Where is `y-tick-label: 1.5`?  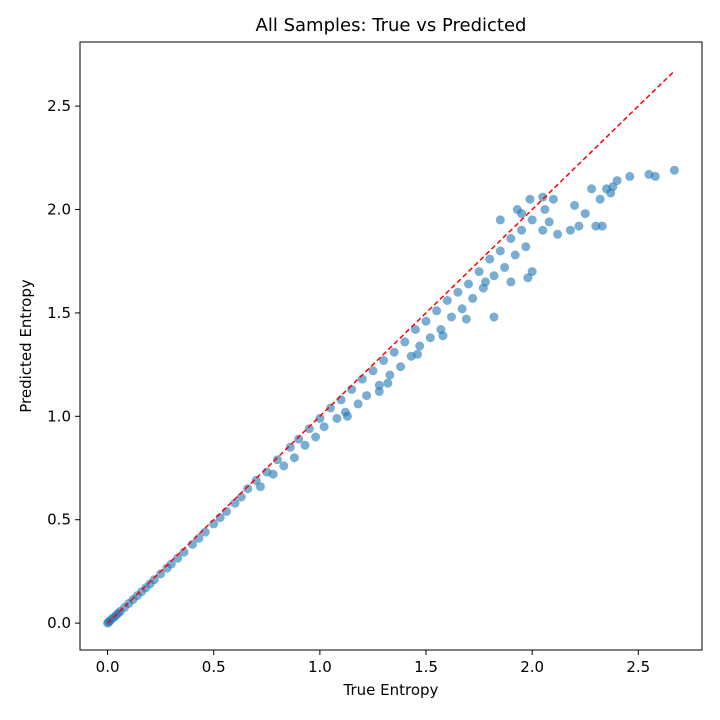 y-tick-label: 1.5 is located at coordinates (59, 313).